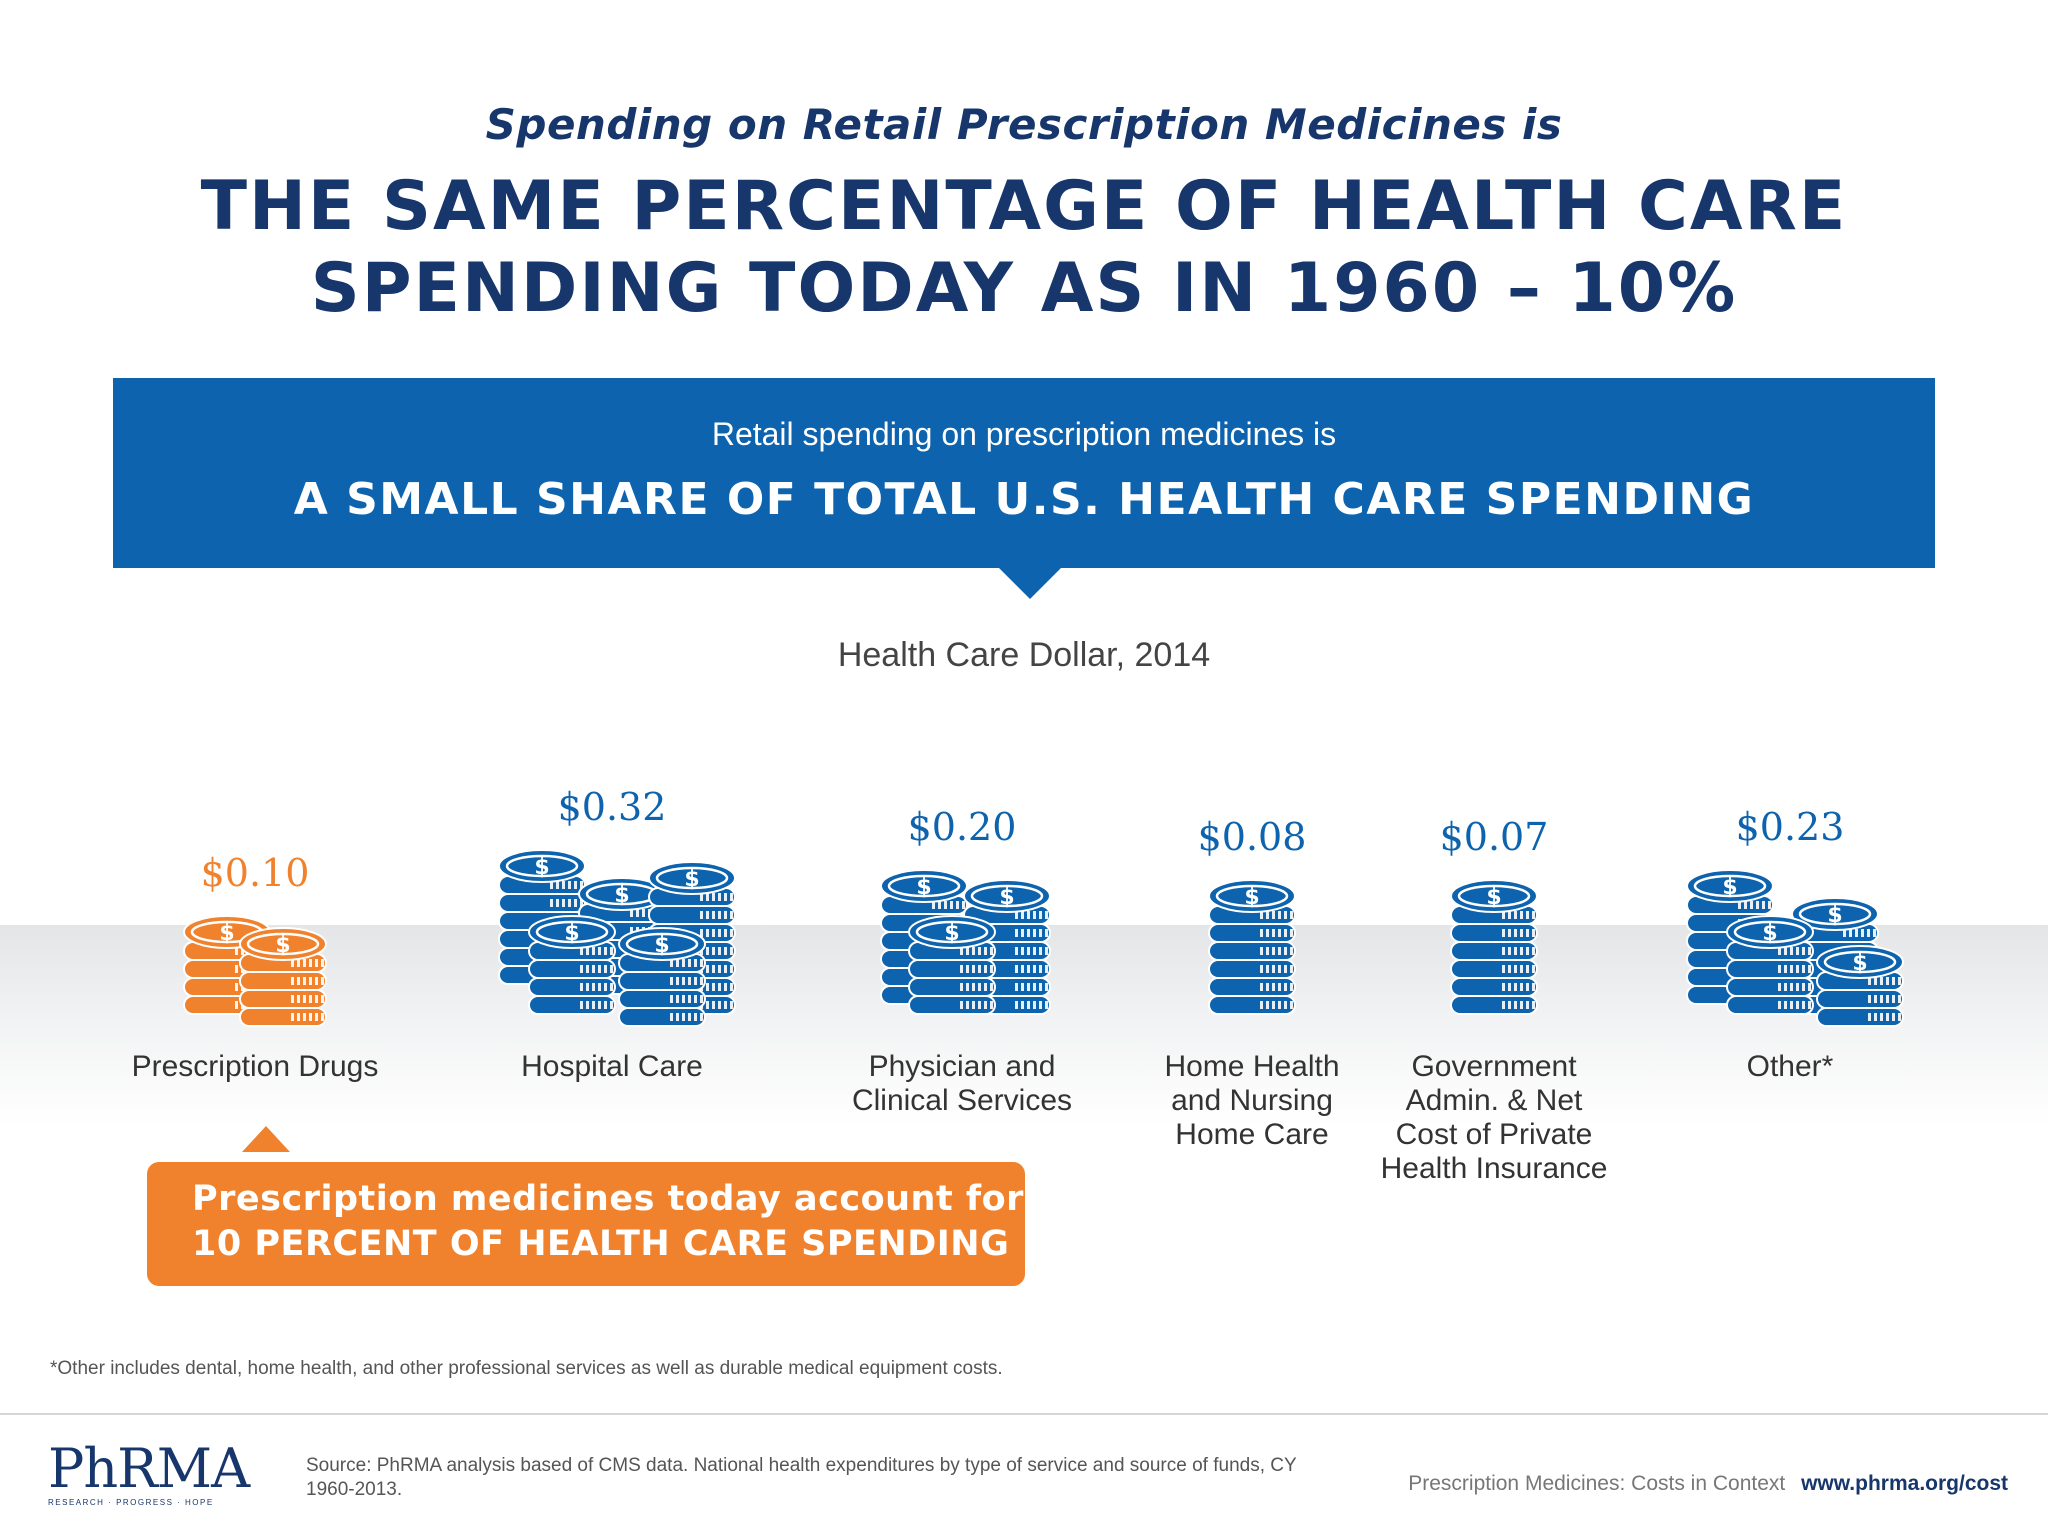  I want to click on coin-group-3: $, so click(1252, 947).